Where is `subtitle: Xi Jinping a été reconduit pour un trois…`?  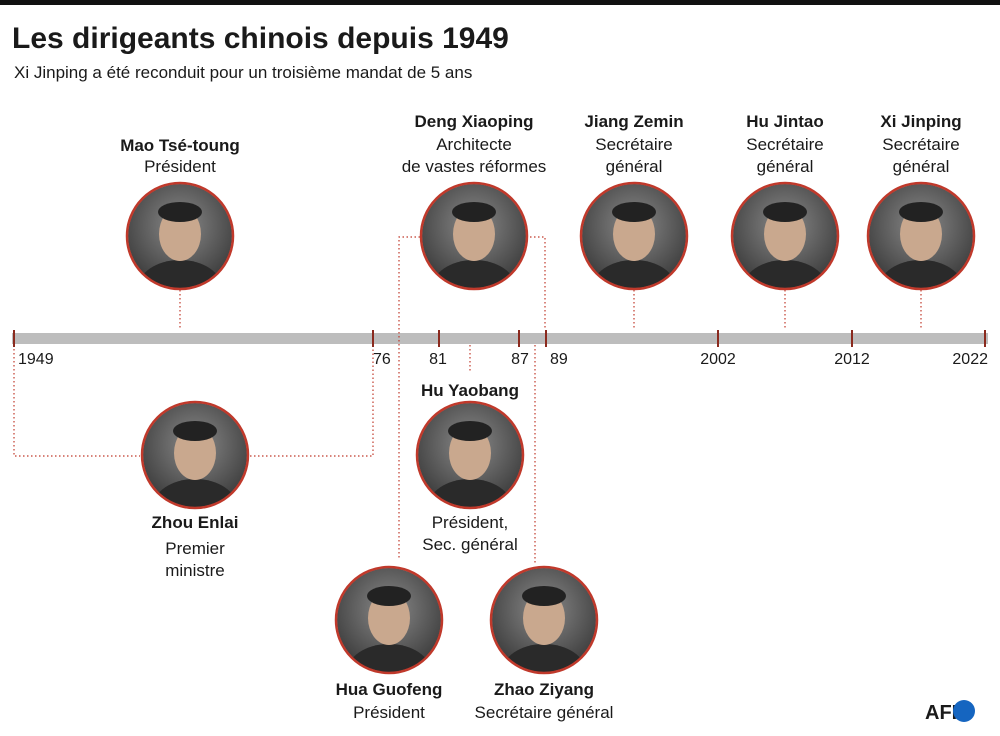
subtitle: Xi Jinping a été reconduit pour un trois… is located at coordinates (243, 72).